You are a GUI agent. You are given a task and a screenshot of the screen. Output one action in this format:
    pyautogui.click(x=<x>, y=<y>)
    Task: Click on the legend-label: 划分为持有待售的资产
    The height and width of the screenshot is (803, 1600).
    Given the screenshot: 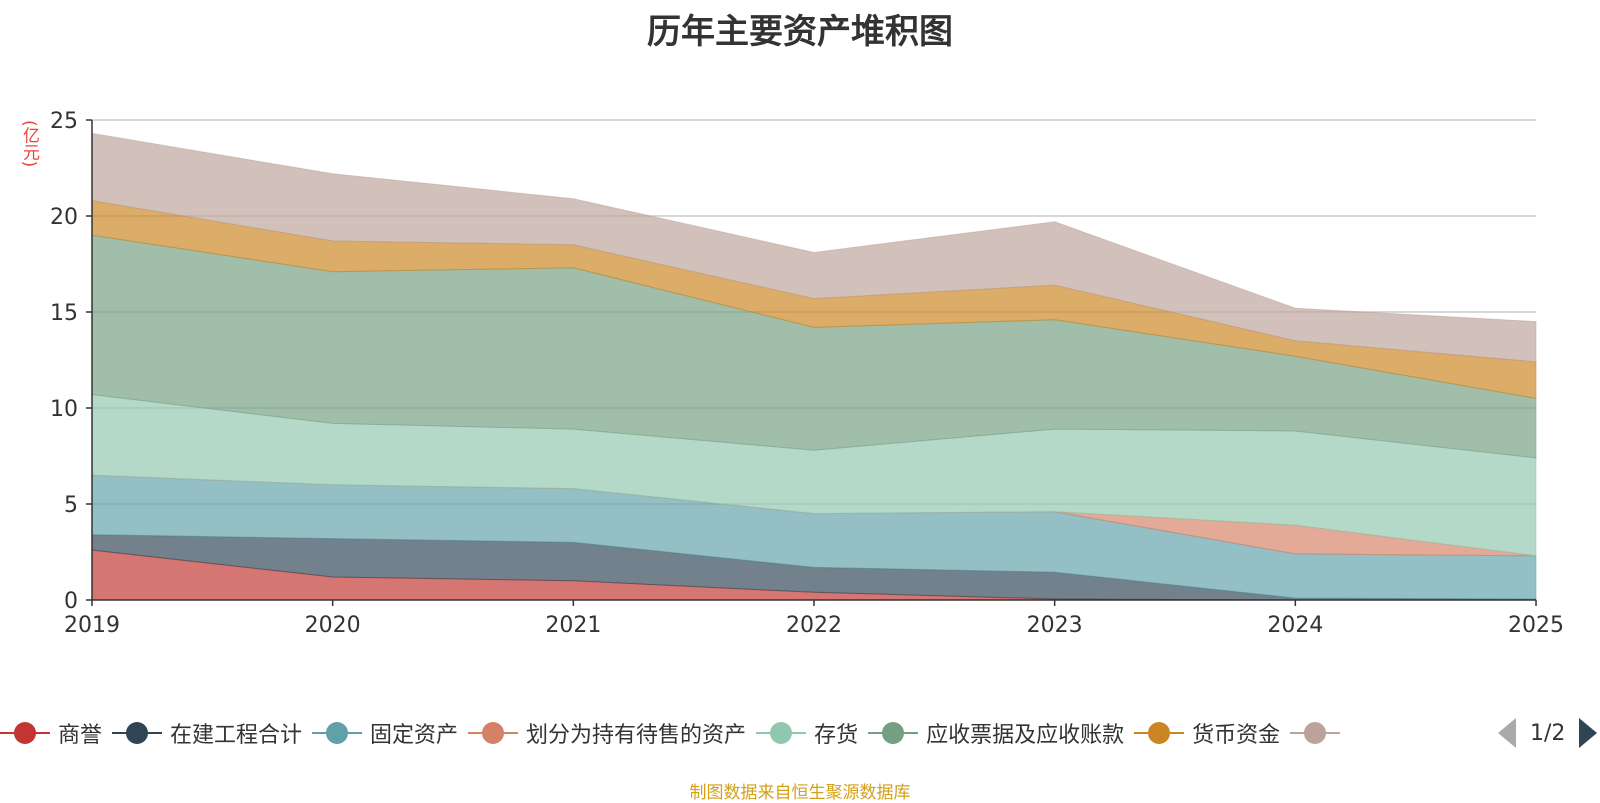 What is the action you would take?
    pyautogui.click(x=636, y=735)
    